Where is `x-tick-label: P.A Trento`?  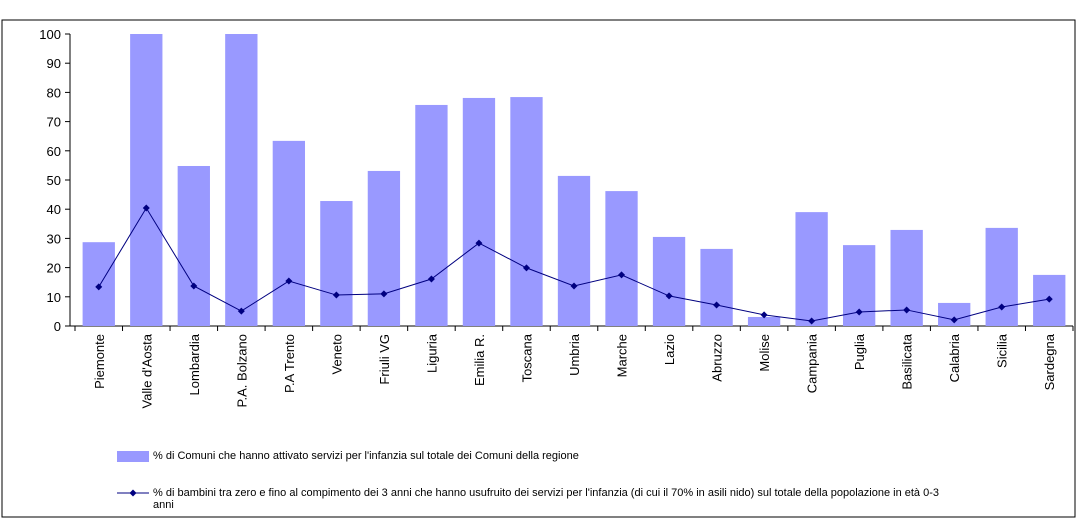 x-tick-label: P.A Trento is located at coordinates (289, 363).